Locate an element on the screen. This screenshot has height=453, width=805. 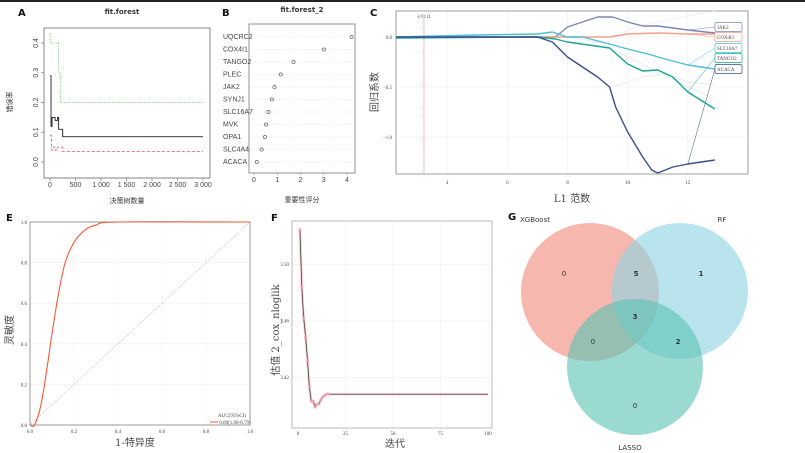
gene-label: SLC16A7 is located at coordinates (727, 49).